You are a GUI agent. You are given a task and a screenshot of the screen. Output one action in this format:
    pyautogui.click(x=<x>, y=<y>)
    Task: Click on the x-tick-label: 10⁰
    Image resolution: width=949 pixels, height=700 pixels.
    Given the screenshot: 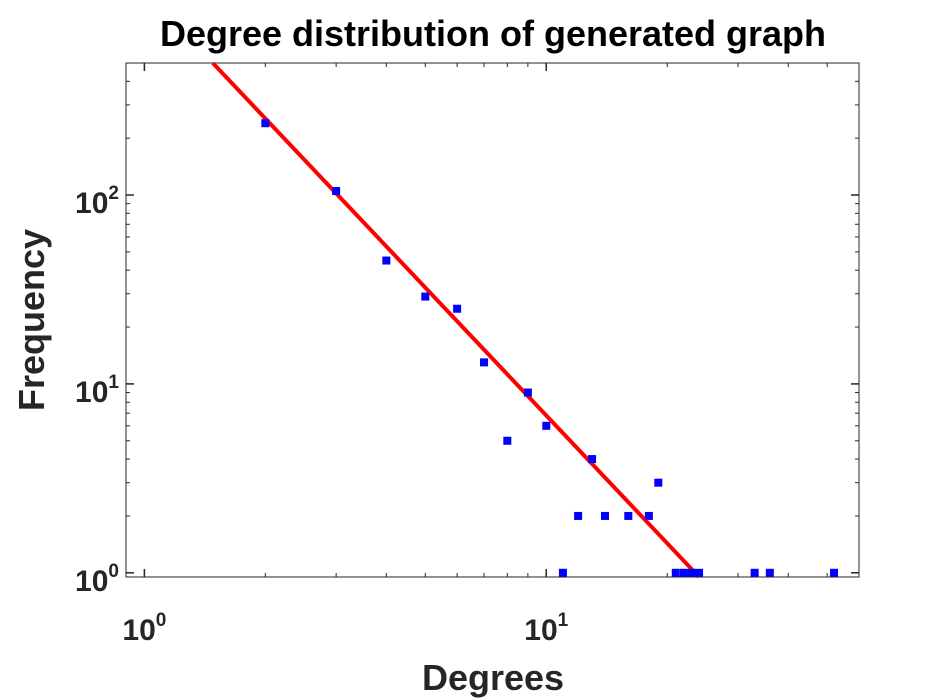 What is the action you would take?
    pyautogui.click(x=144, y=628)
    